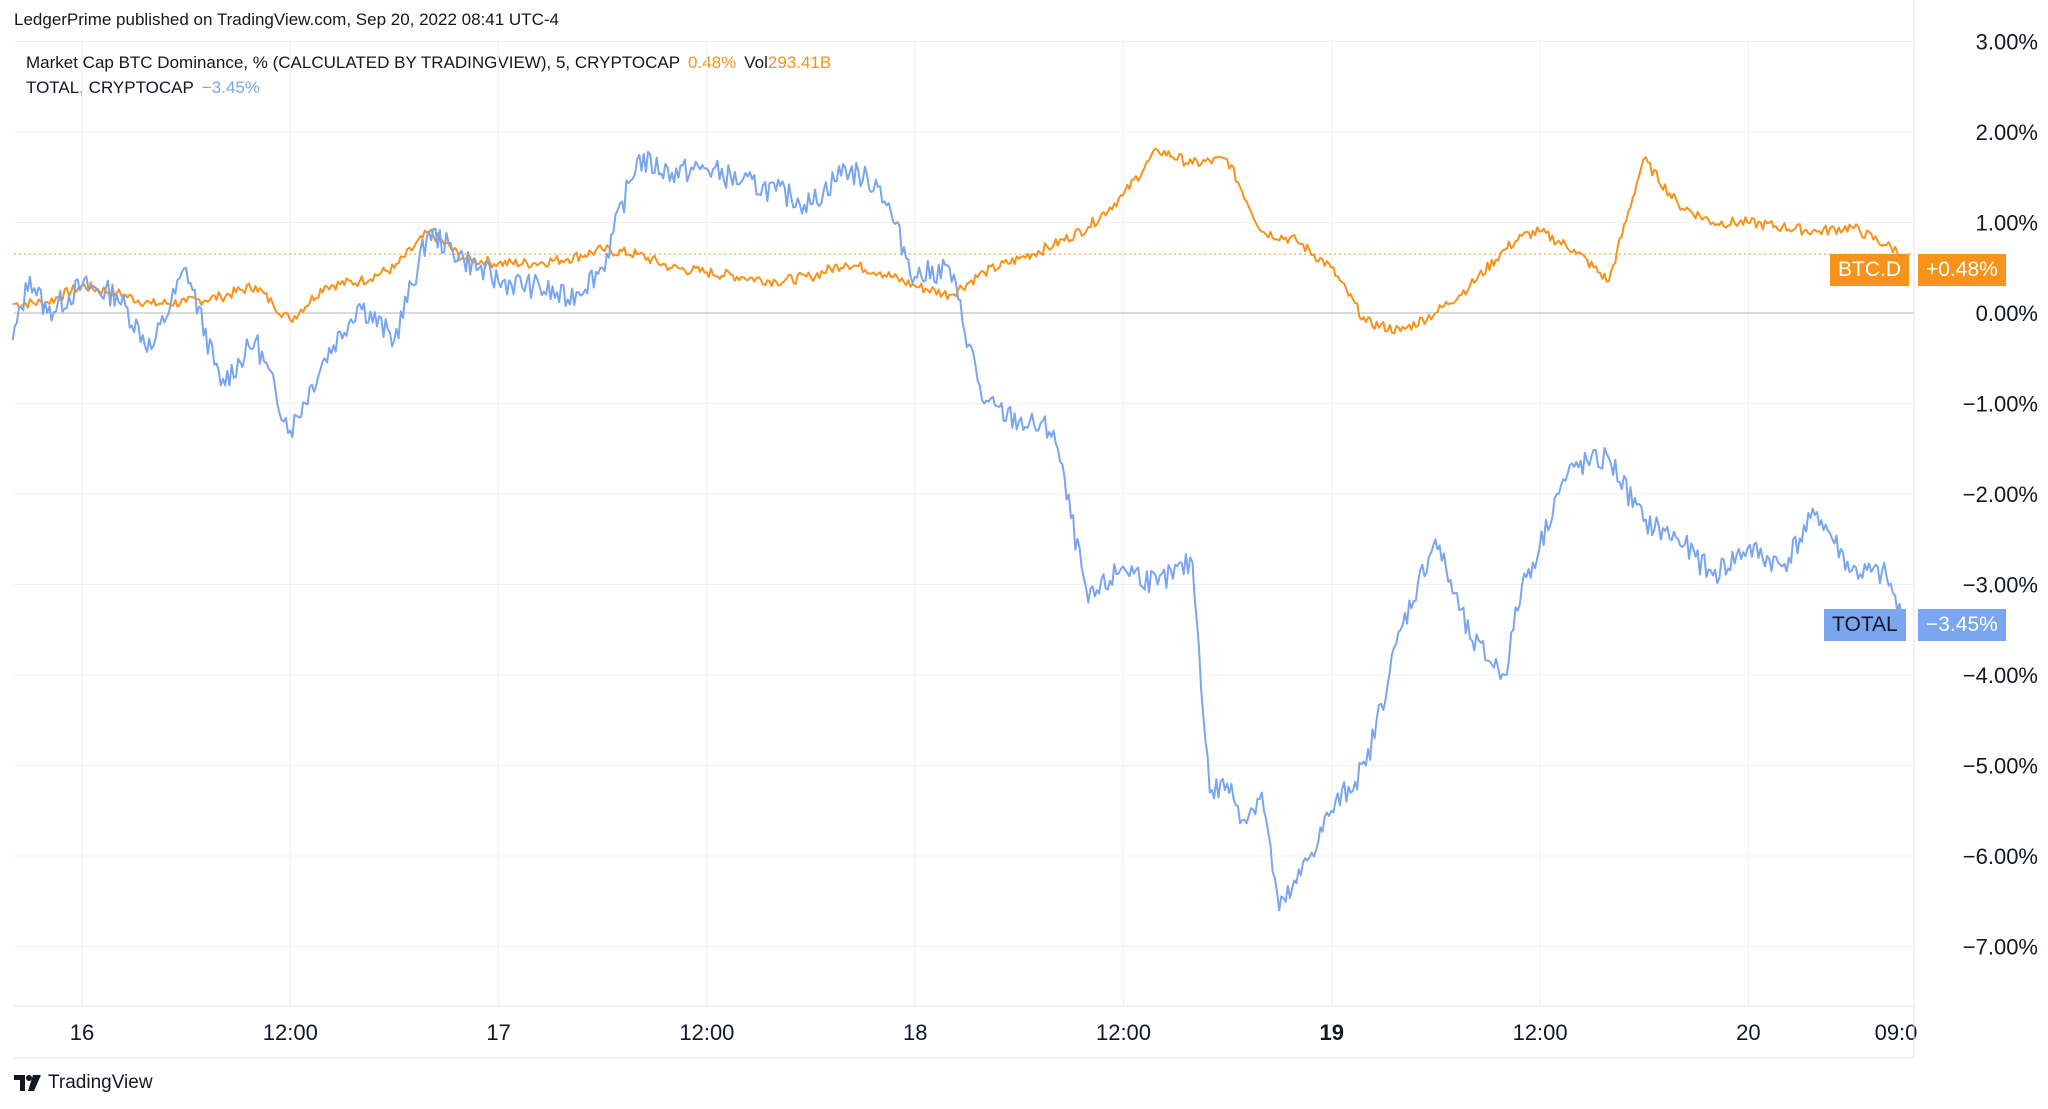 This screenshot has height=1109, width=2048. What do you see at coordinates (756, 62) in the screenshot?
I see `legend-vol-label: Vol` at bounding box center [756, 62].